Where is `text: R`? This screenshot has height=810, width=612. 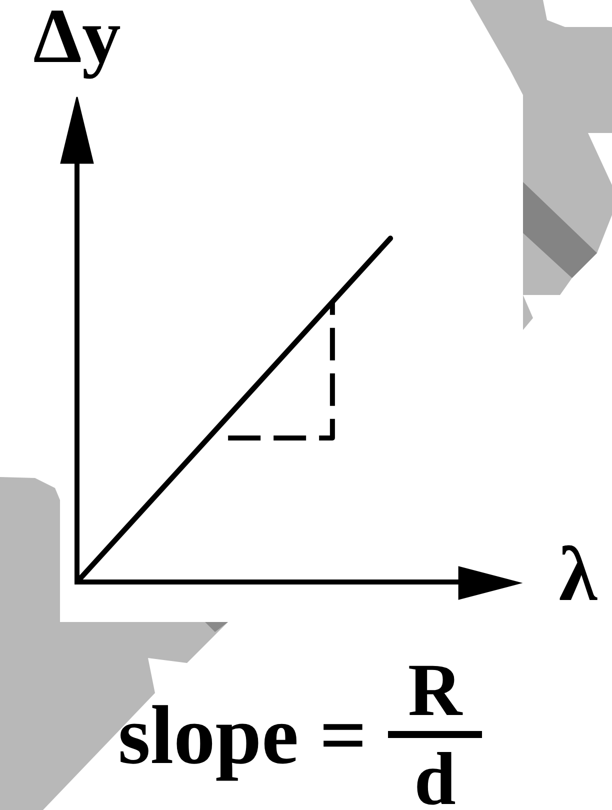
text: R is located at coordinates (436, 690).